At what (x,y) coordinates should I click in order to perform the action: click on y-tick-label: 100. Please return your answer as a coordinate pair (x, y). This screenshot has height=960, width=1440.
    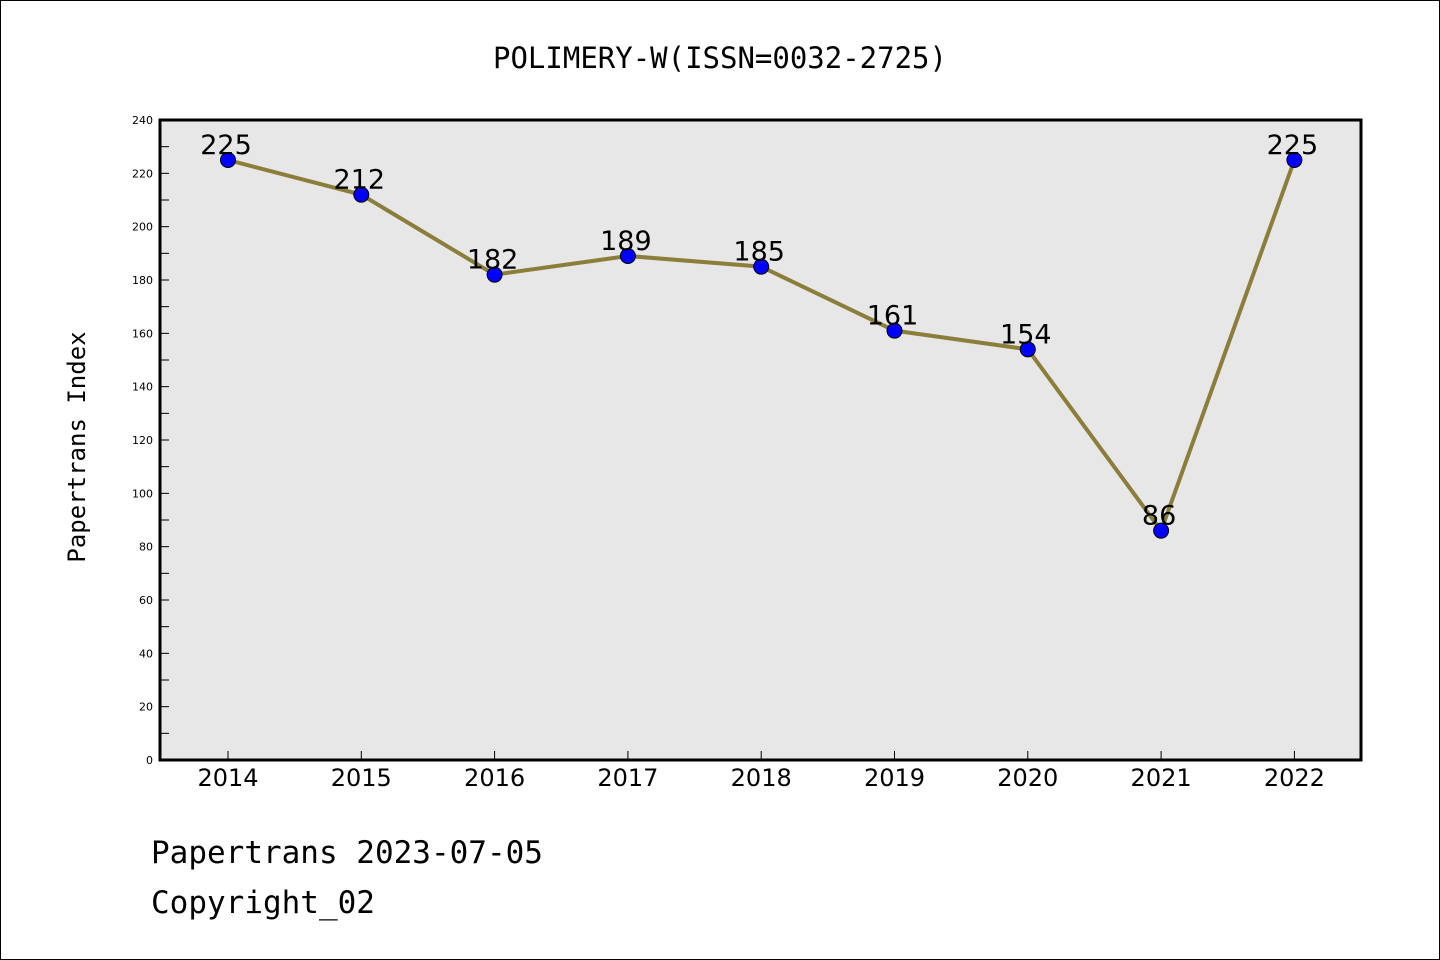
    Looking at the image, I should click on (142, 493).